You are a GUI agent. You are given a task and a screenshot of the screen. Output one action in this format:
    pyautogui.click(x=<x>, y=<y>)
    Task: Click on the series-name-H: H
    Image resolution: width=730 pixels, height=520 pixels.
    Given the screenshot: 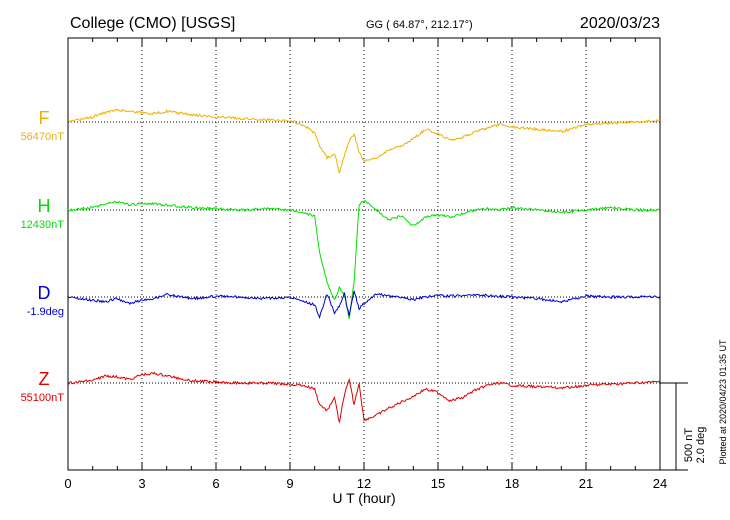 What is the action you would take?
    pyautogui.click(x=44, y=206)
    